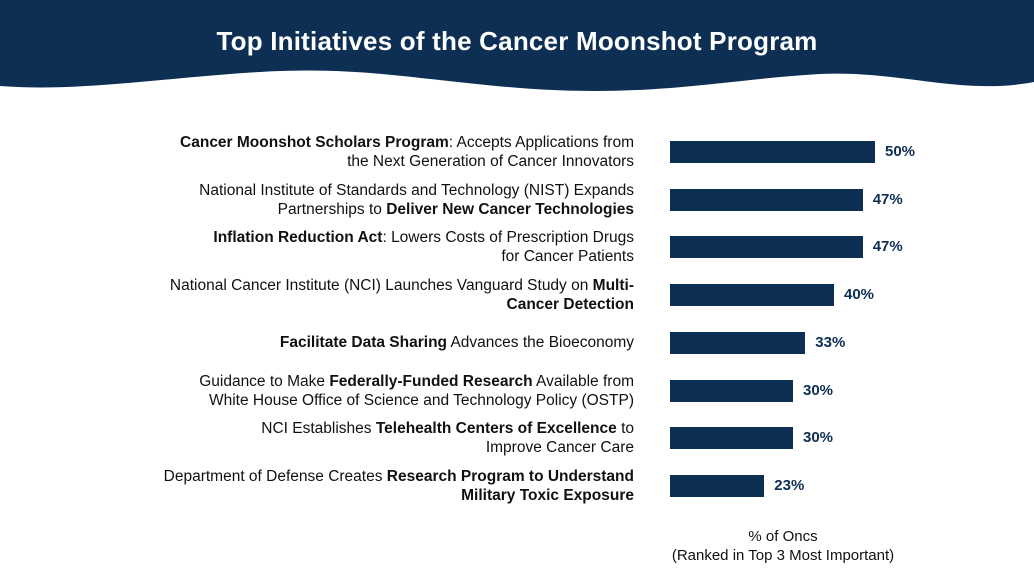 The height and width of the screenshot is (580, 1034). What do you see at coordinates (431, 381) in the screenshot?
I see `category-label-bold: Federally-Funded Research` at bounding box center [431, 381].